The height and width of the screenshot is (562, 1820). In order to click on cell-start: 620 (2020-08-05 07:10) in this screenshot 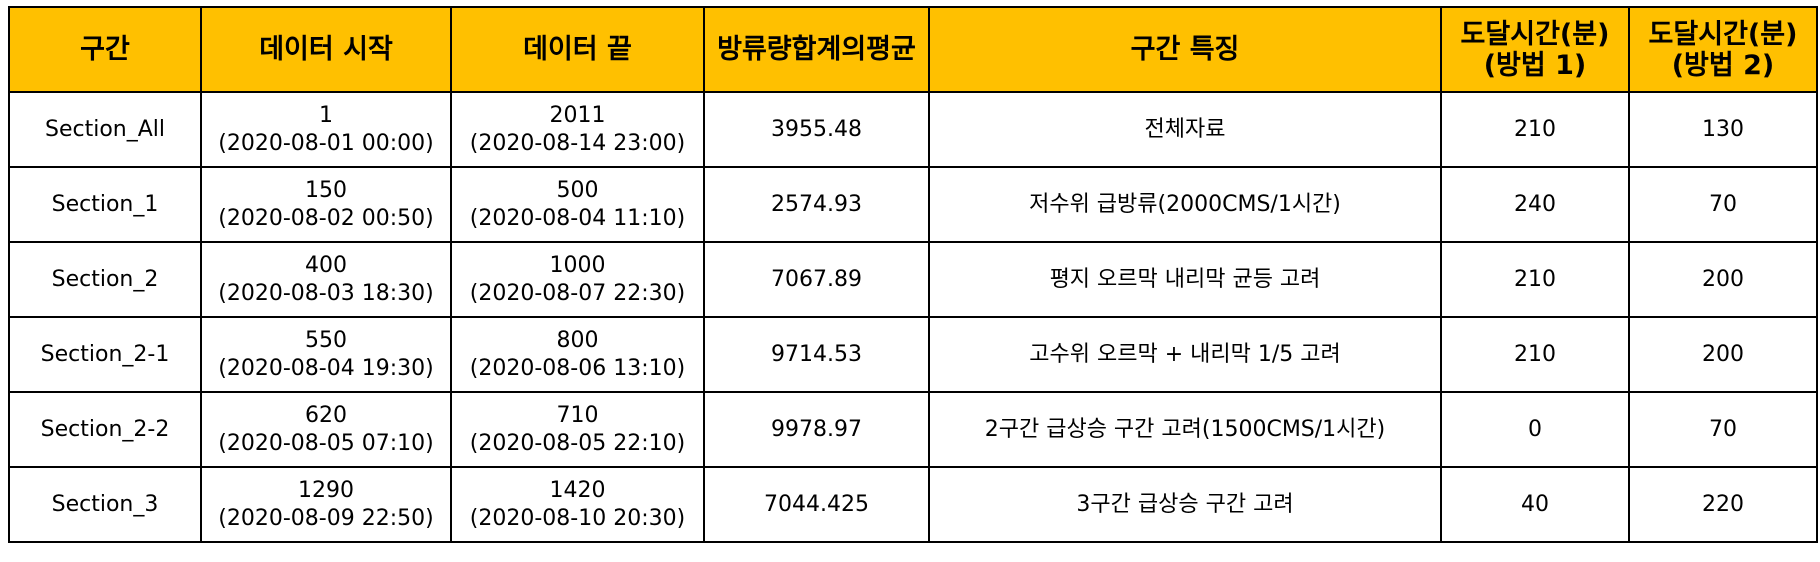, I will do `click(326, 429)`.